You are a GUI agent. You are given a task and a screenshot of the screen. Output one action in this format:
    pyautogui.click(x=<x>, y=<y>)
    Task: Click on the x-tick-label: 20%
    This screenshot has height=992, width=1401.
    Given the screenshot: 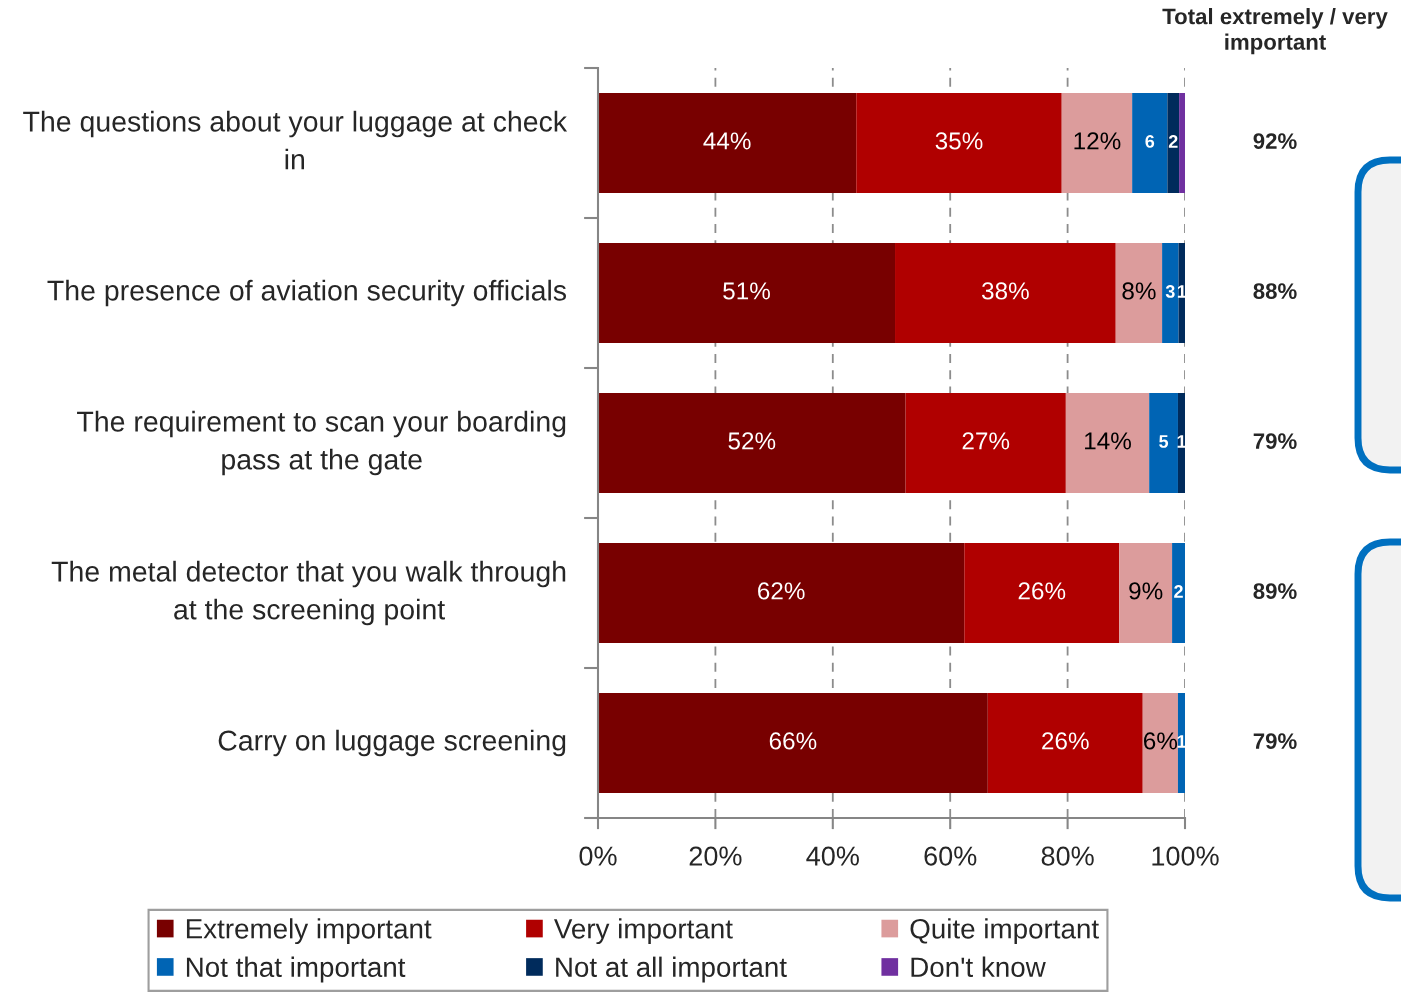 What is the action you would take?
    pyautogui.click(x=715, y=856)
    